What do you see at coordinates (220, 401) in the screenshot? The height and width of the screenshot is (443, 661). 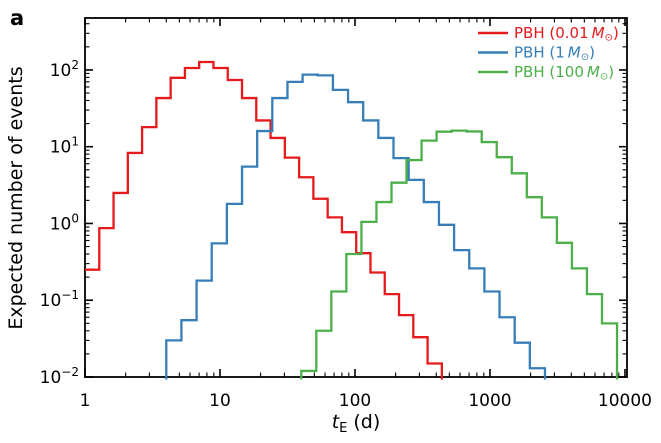 I see `x-tick-label: 10` at bounding box center [220, 401].